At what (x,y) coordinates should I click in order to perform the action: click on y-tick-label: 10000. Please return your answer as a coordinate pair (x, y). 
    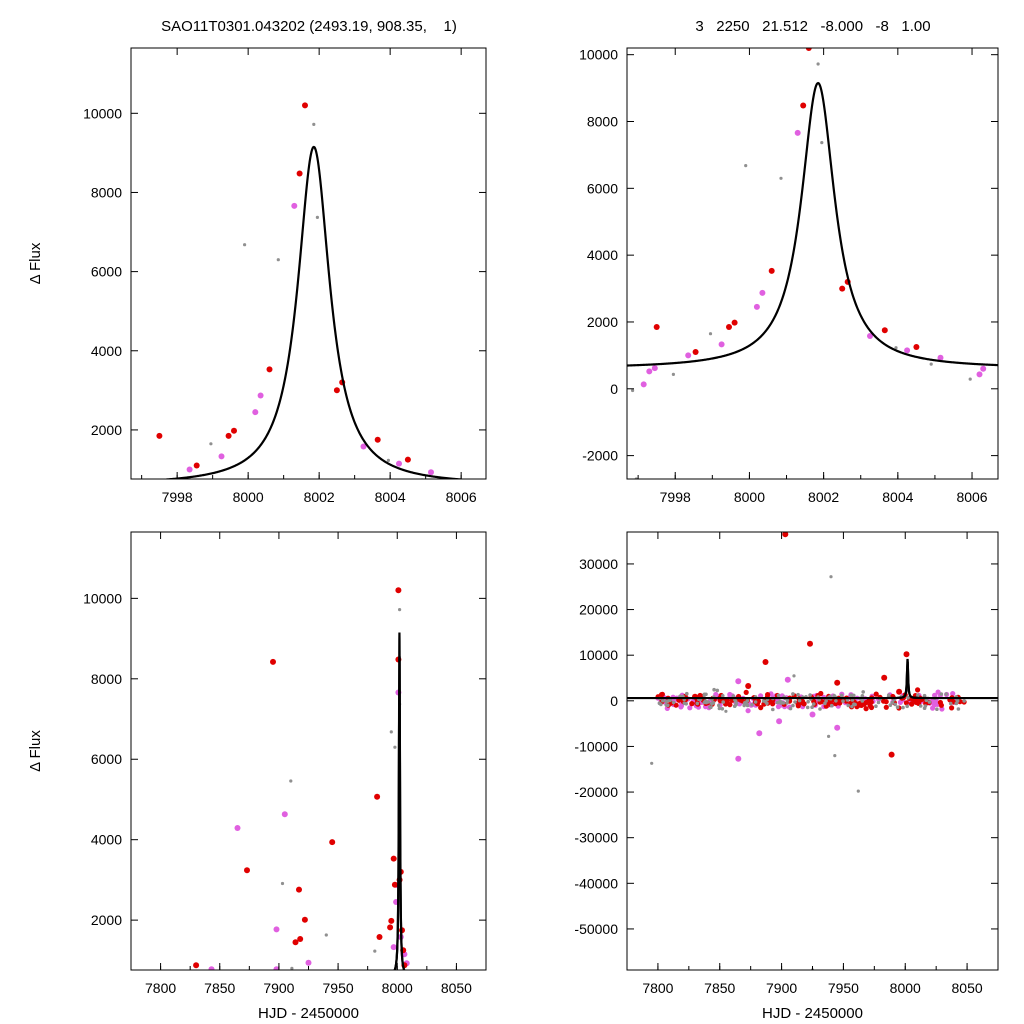
    Looking at the image, I should click on (598, 655).